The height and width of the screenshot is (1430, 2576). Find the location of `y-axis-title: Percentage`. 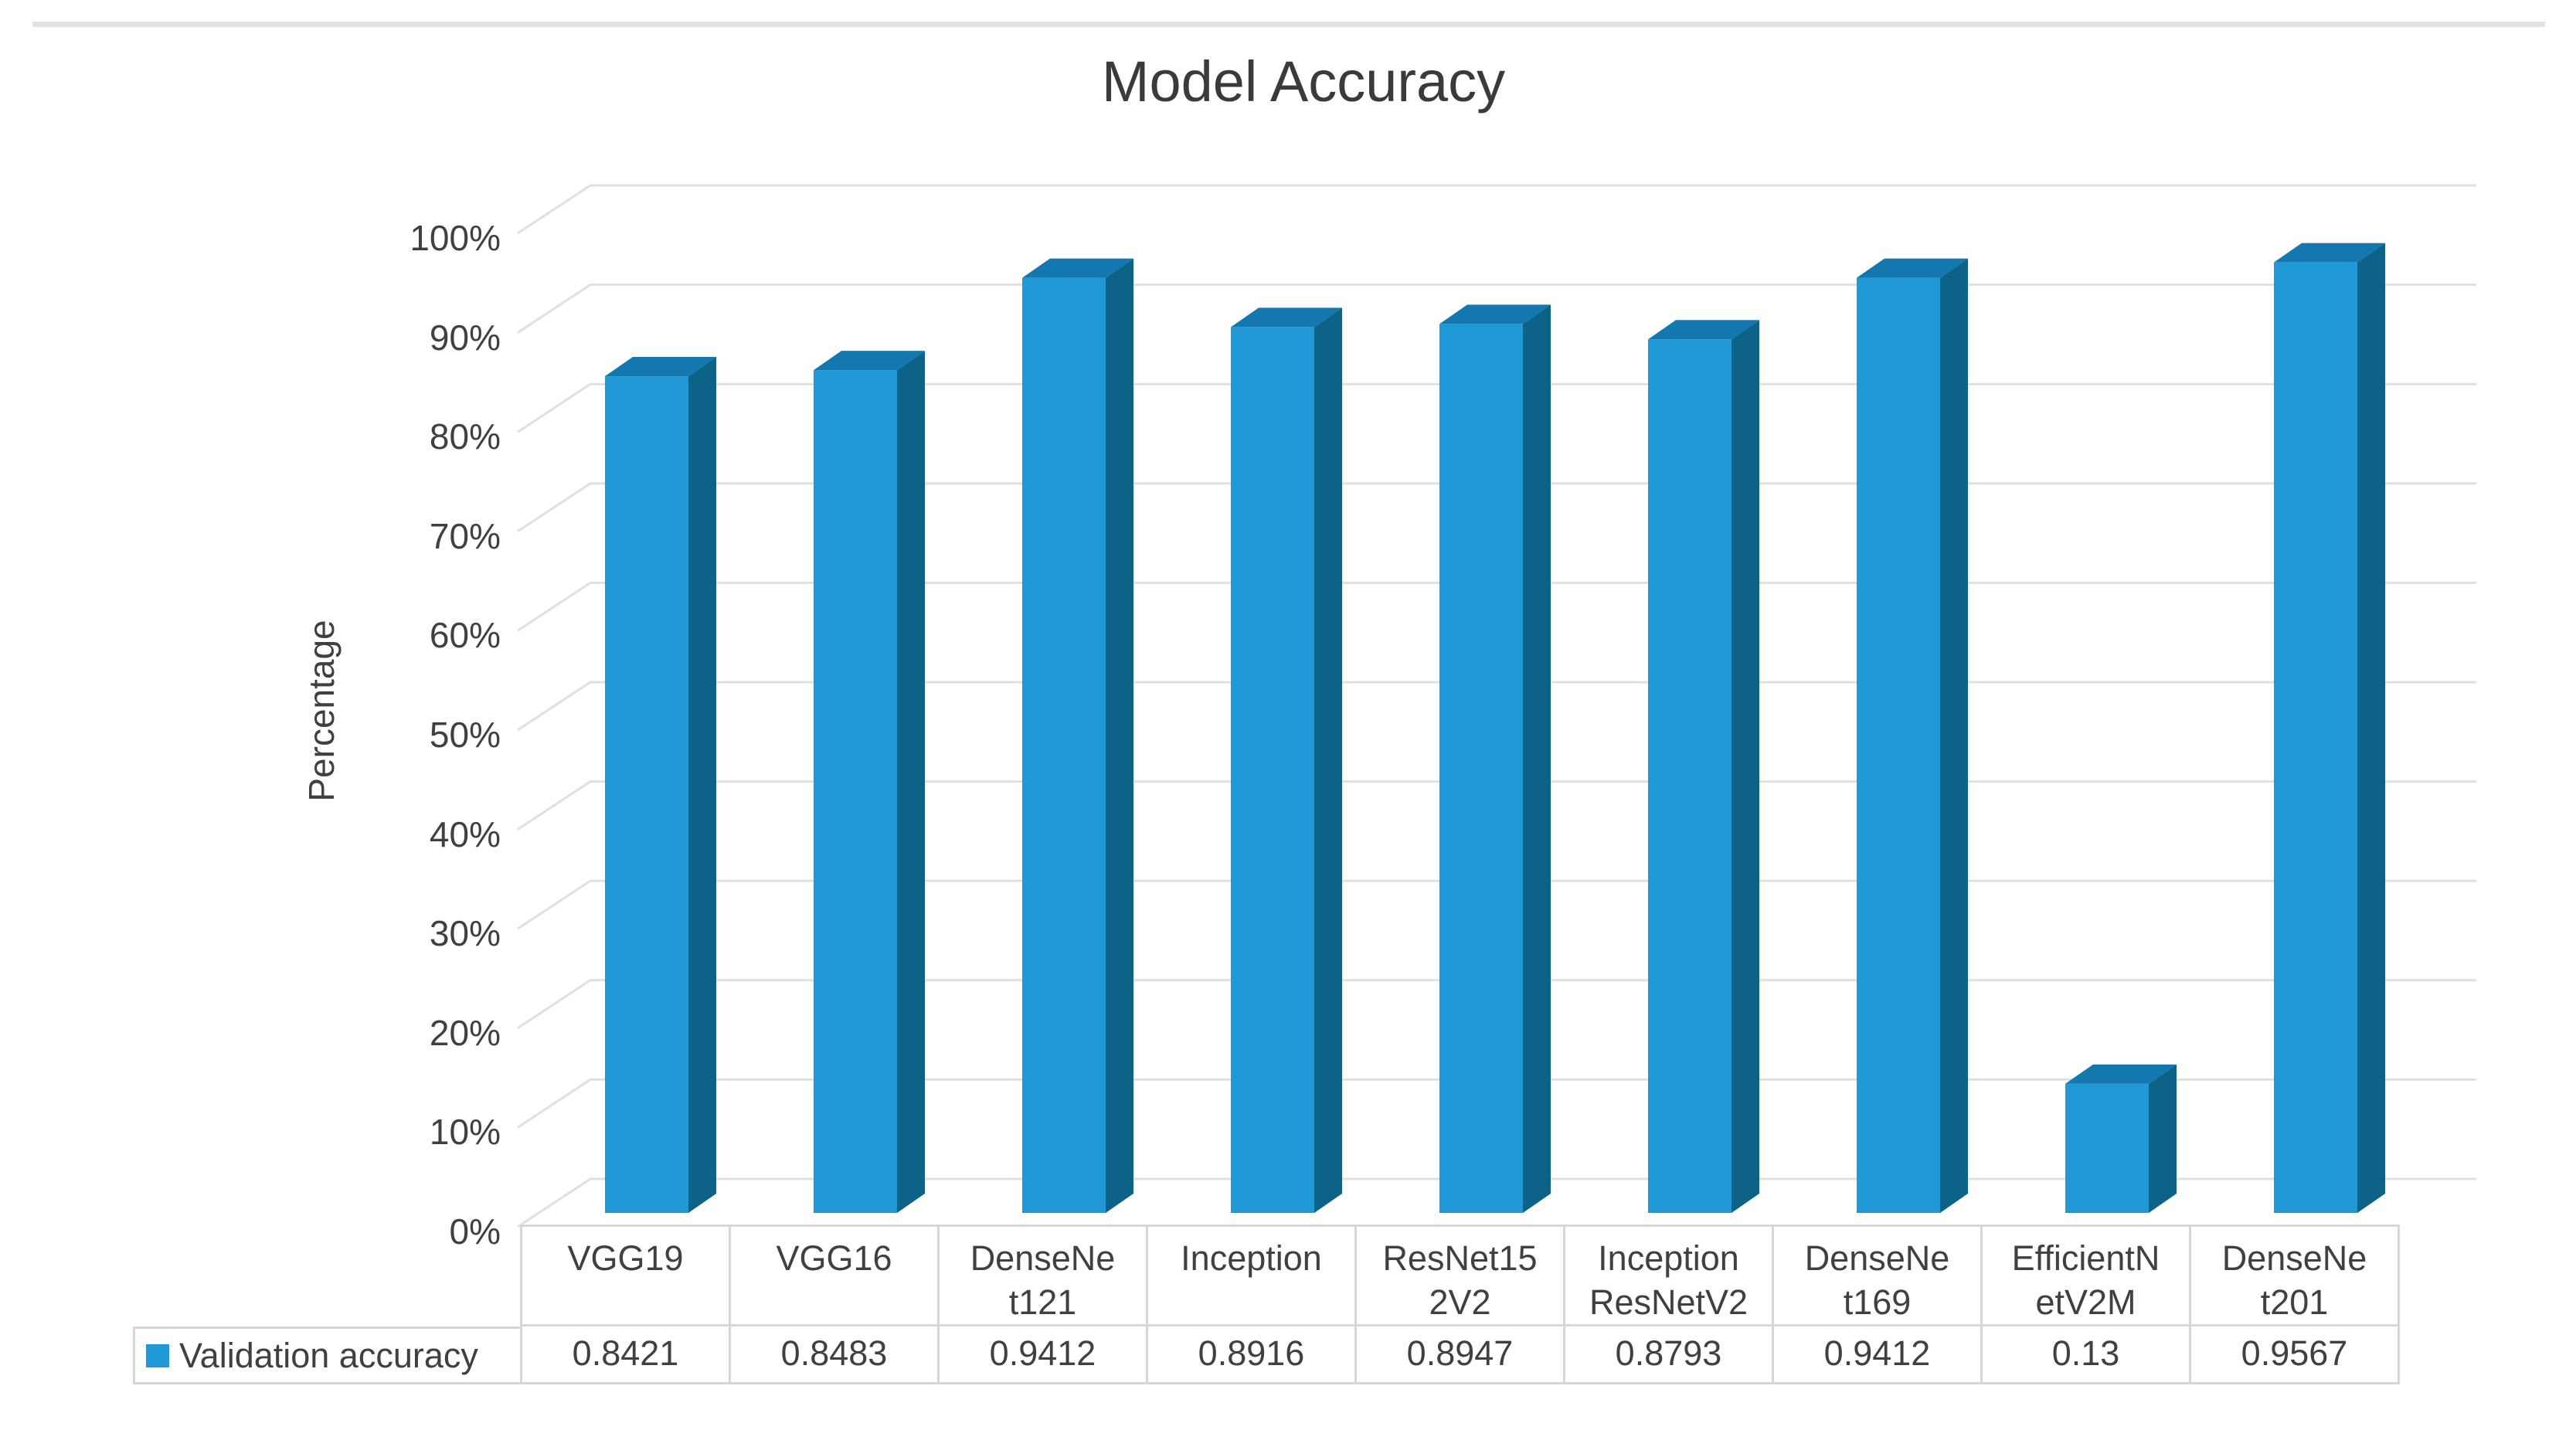

y-axis-title: Percentage is located at coordinates (321, 711).